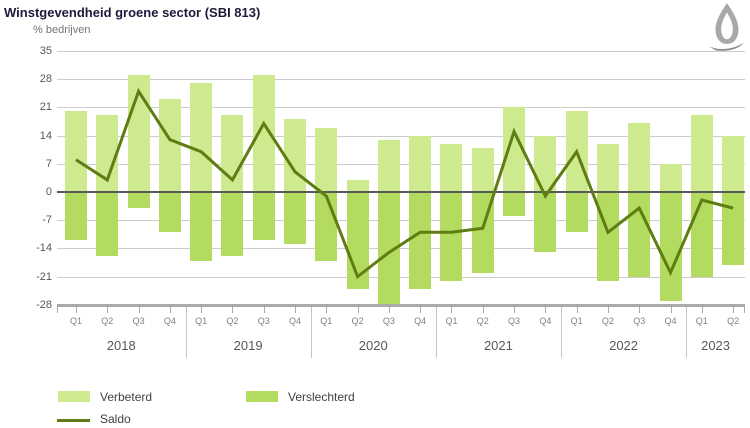 The width and height of the screenshot is (750, 428). What do you see at coordinates (48, 163) in the screenshot?
I see `y-tick-label: 7` at bounding box center [48, 163].